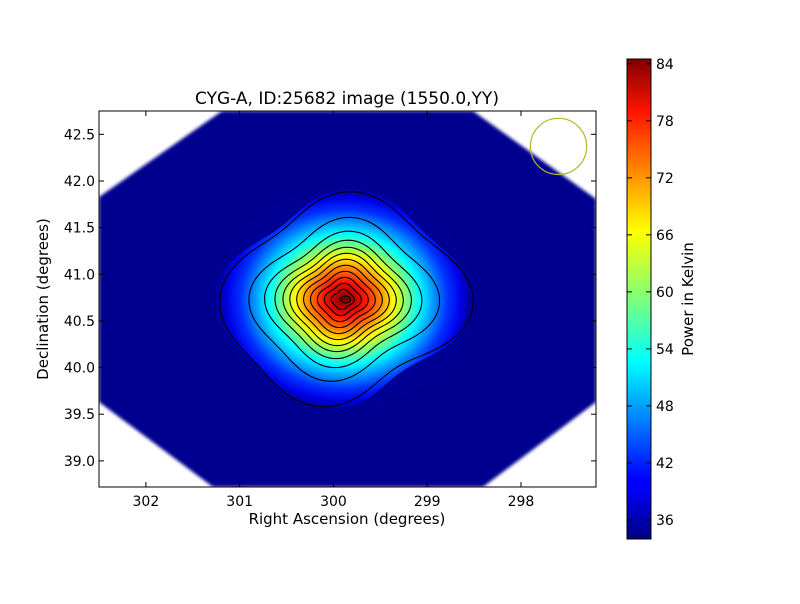 The image size is (800, 604). Describe the element at coordinates (665, 350) in the screenshot. I see `colorbar-tick-label-3: 54` at that location.